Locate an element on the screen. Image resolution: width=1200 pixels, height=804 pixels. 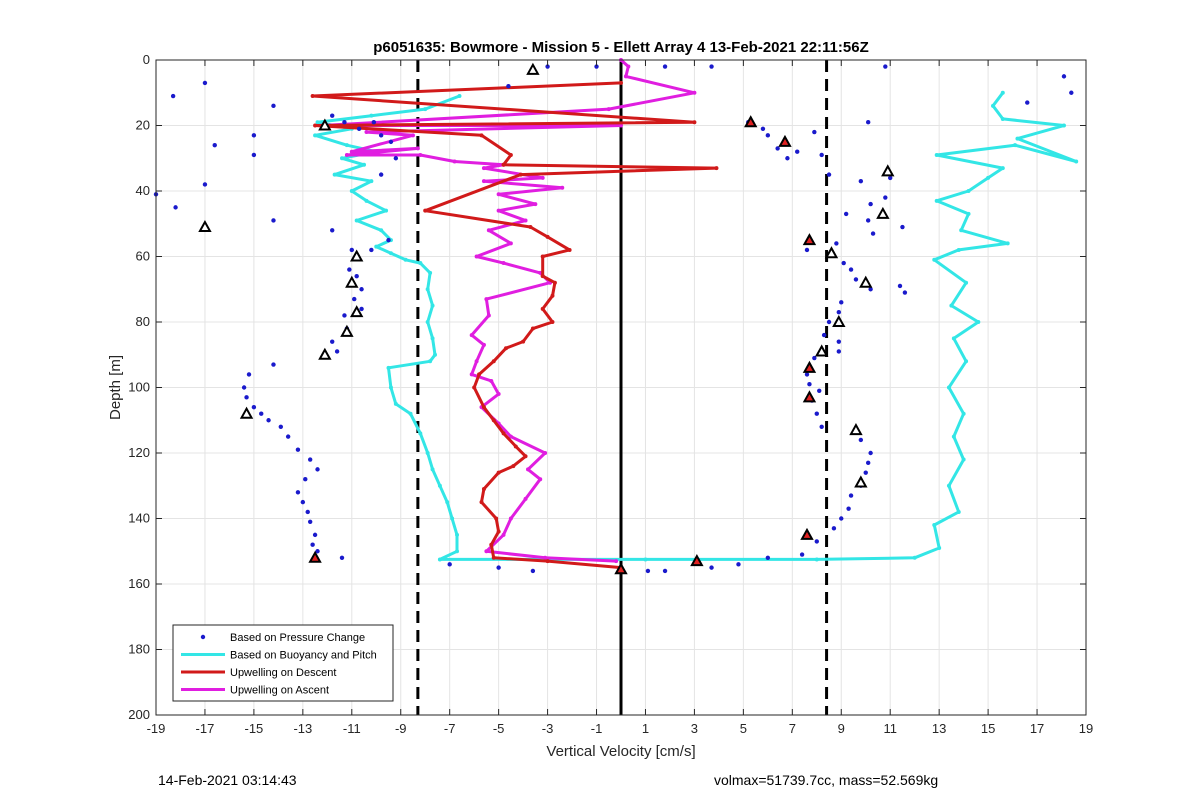
y-tick-label: 140 is located at coordinates (139, 518).